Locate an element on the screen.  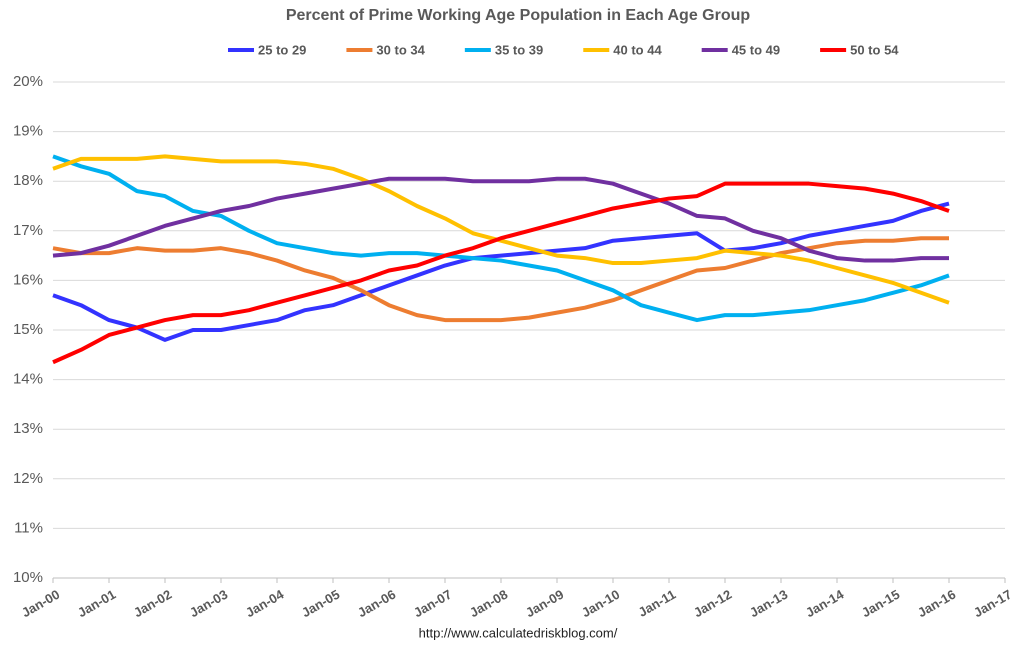
legend-label: 35 to 39 is located at coordinates (519, 49).